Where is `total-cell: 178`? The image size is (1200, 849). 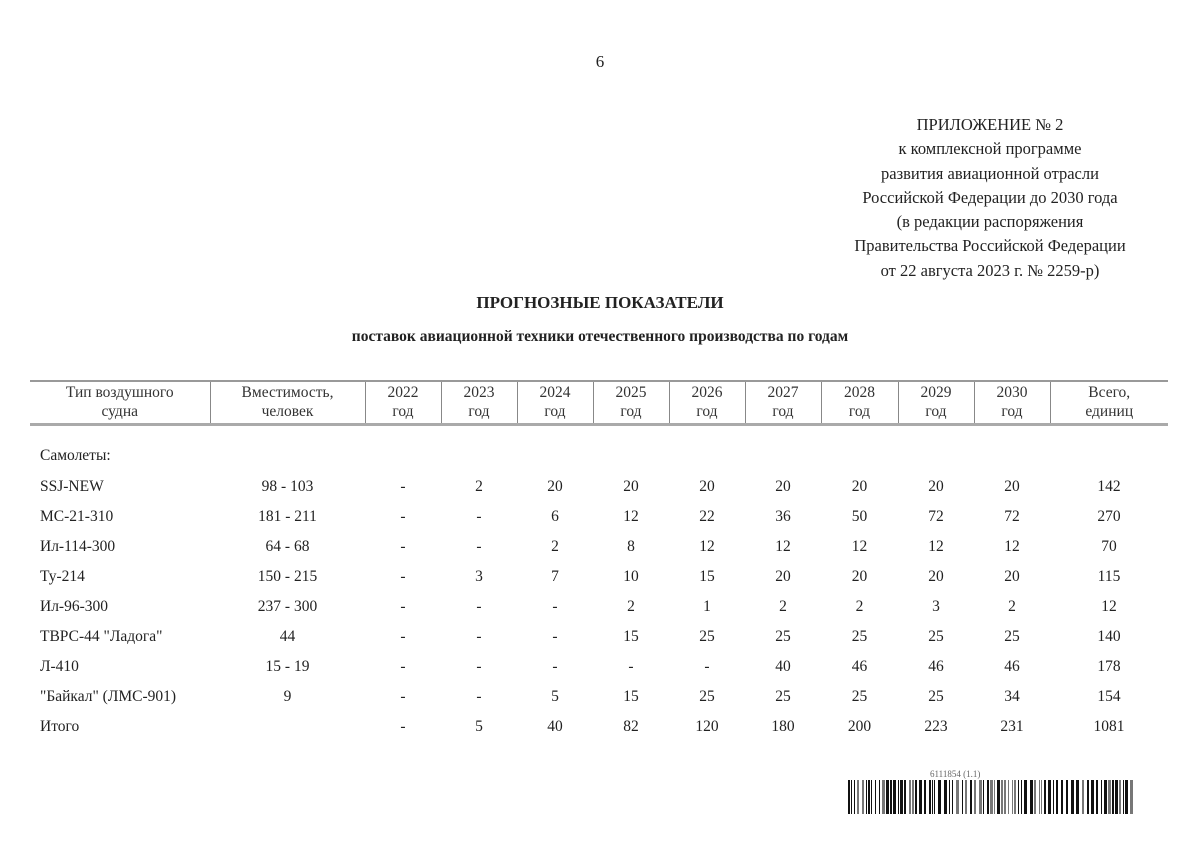 total-cell: 178 is located at coordinates (1109, 666).